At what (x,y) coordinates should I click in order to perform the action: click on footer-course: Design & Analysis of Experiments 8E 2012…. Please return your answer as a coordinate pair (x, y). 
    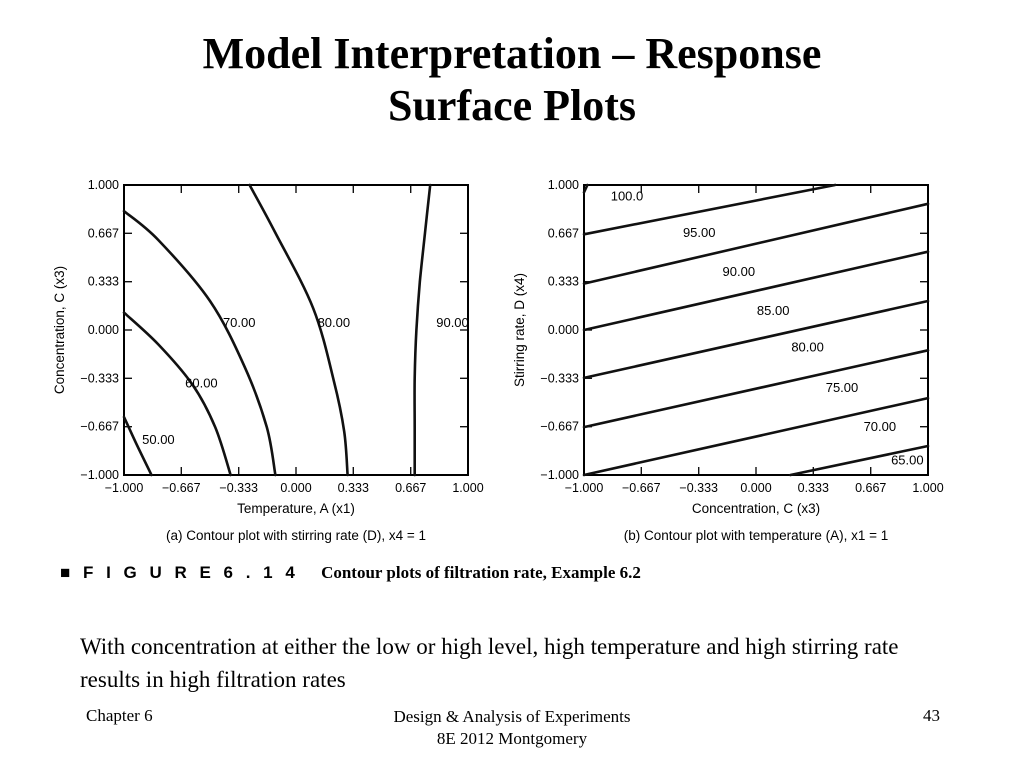
    Looking at the image, I should click on (512, 728).